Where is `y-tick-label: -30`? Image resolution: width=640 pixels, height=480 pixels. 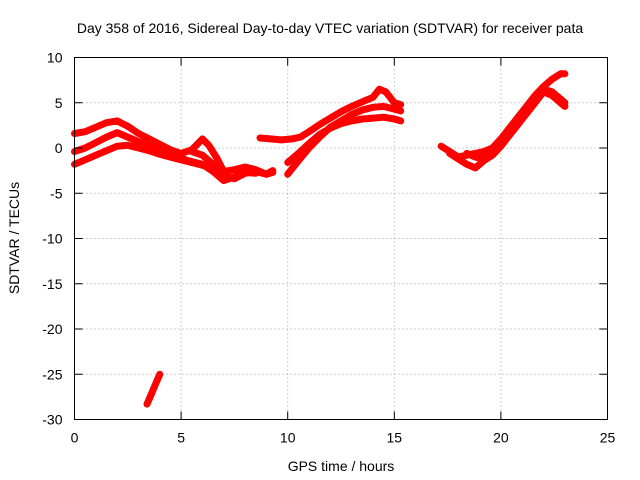 y-tick-label: -30 is located at coordinates (52, 420).